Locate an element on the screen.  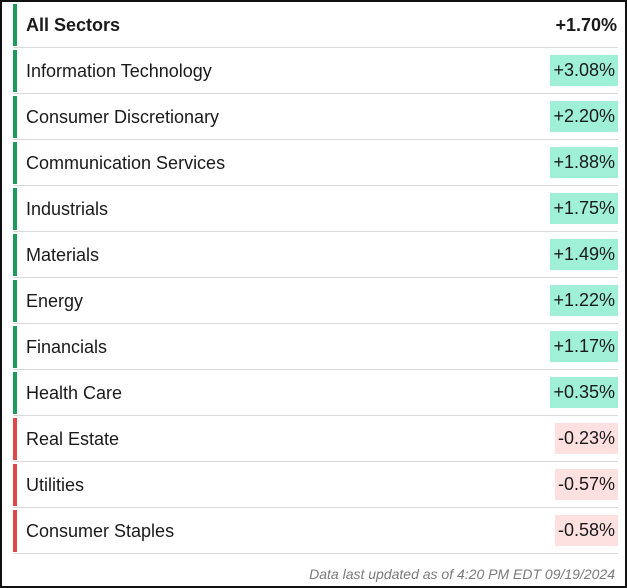
sector-change: +2.20% is located at coordinates (584, 116).